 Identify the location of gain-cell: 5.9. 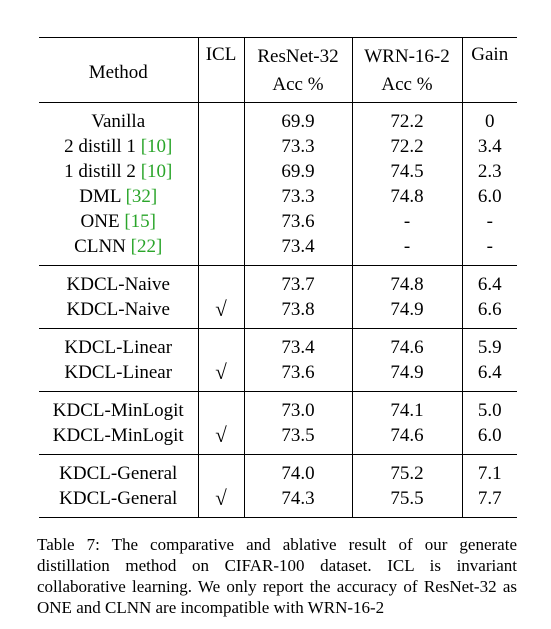
(489, 344).